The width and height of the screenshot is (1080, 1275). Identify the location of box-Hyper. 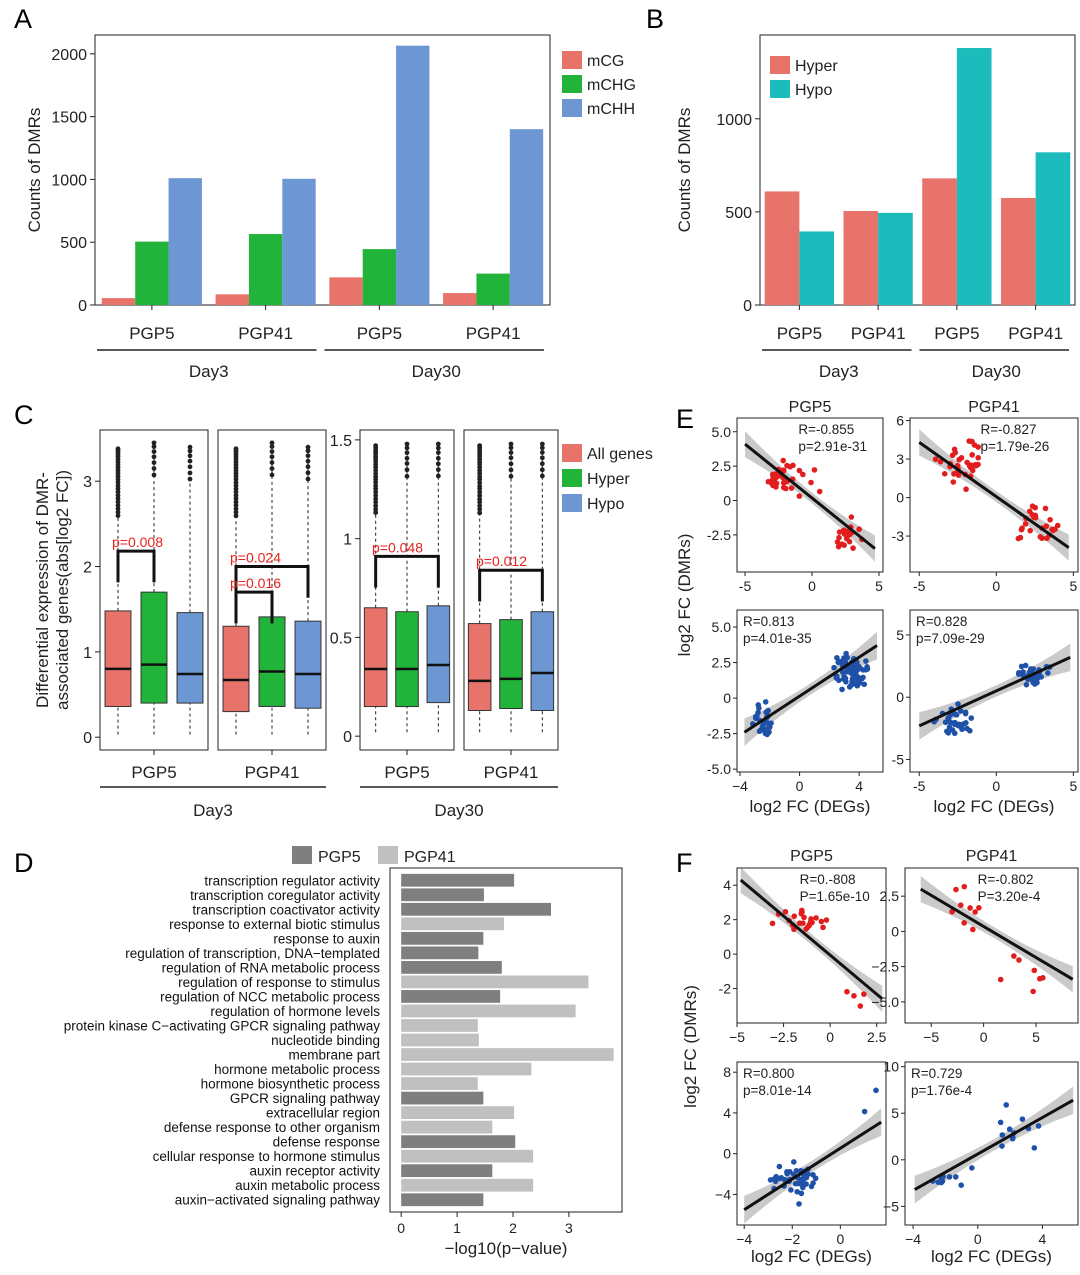
(154, 647).